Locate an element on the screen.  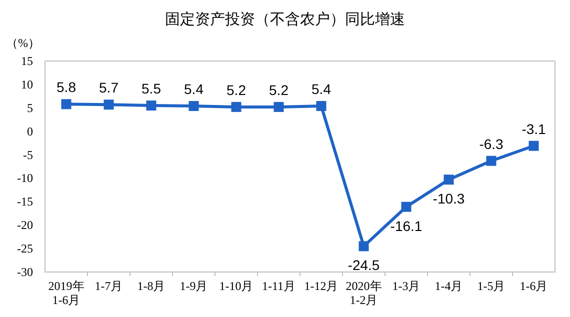
data-label: 5.8 is located at coordinates (66, 87).